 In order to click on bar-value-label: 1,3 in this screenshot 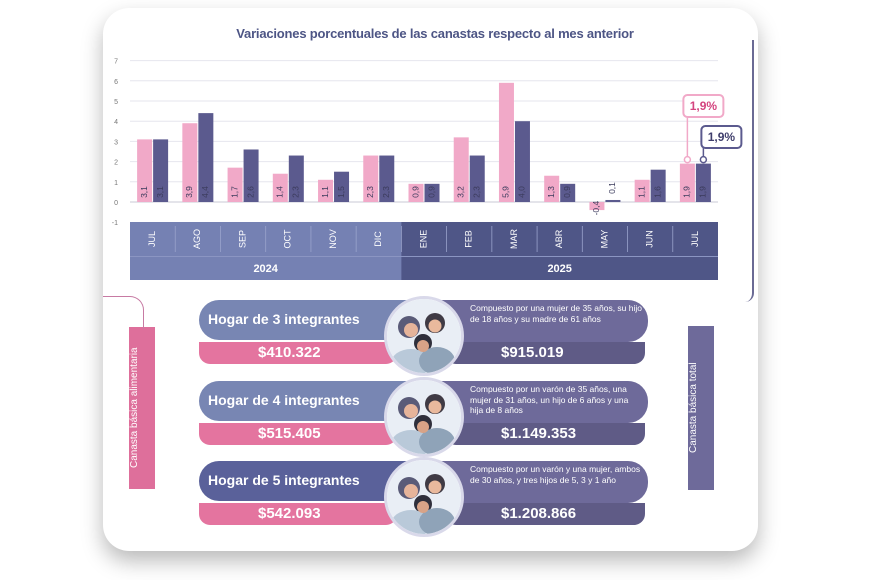, I will do `click(551, 192)`.